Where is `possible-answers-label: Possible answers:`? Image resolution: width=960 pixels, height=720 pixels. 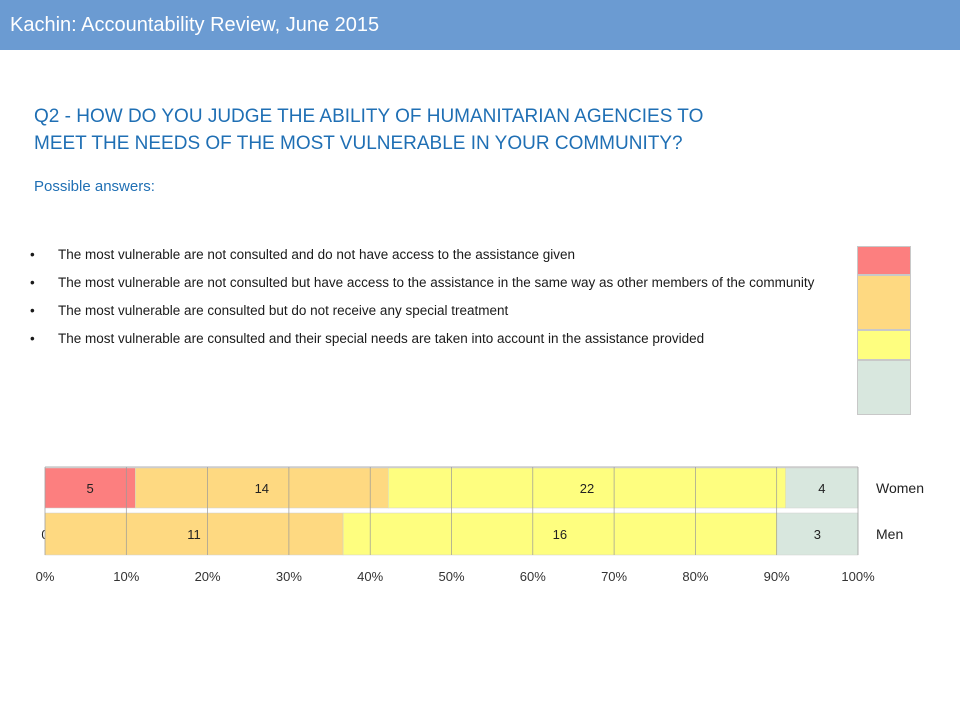
possible-answers-label: Possible answers: is located at coordinates (94, 186).